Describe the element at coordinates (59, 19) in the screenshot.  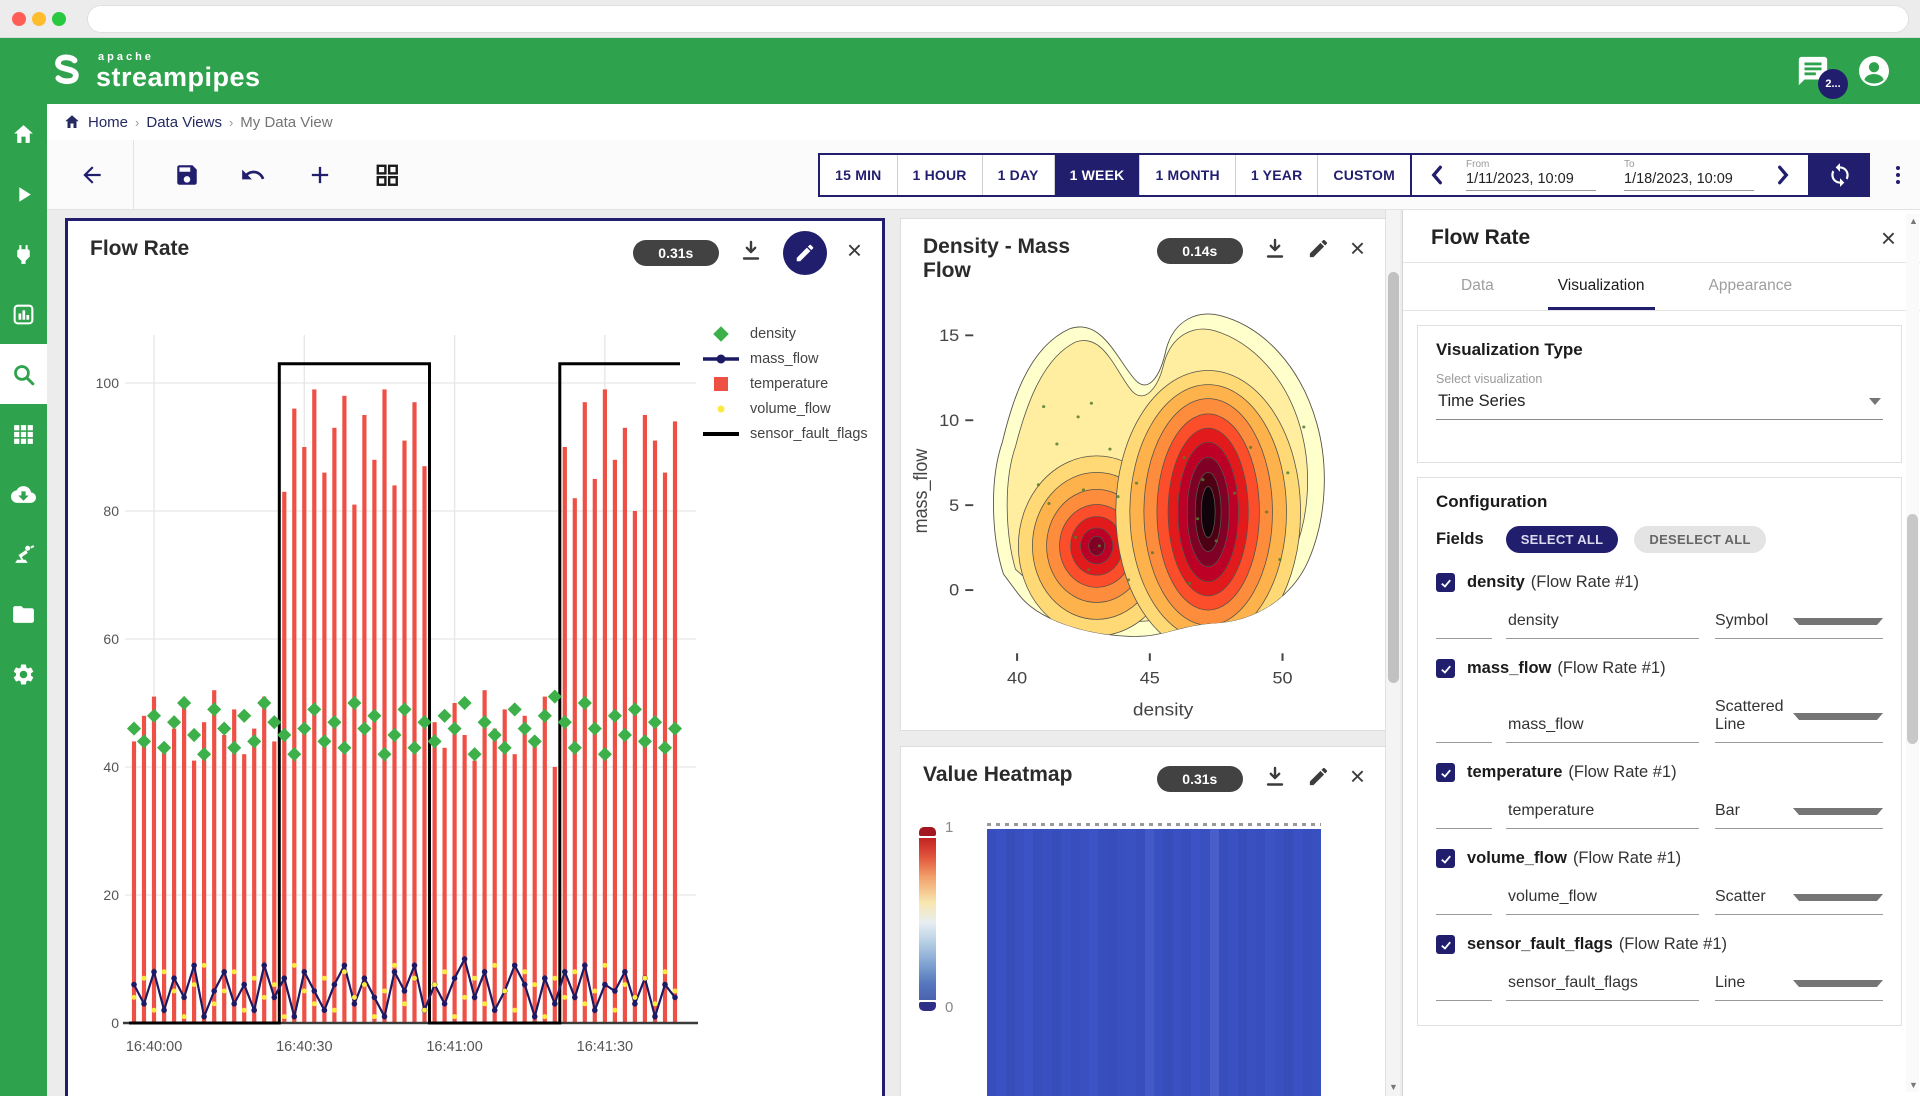
I see `traffic-light-maximize` at that location.